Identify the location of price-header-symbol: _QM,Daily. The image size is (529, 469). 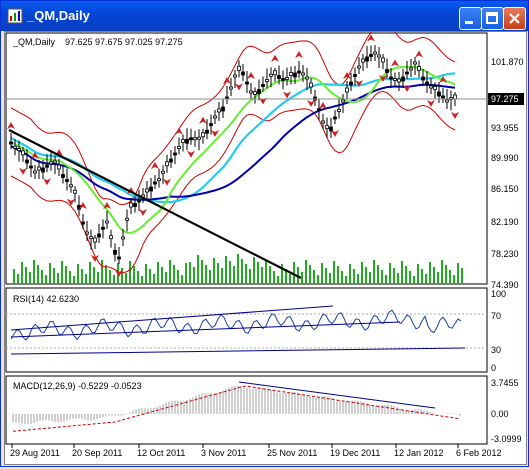
(34, 42).